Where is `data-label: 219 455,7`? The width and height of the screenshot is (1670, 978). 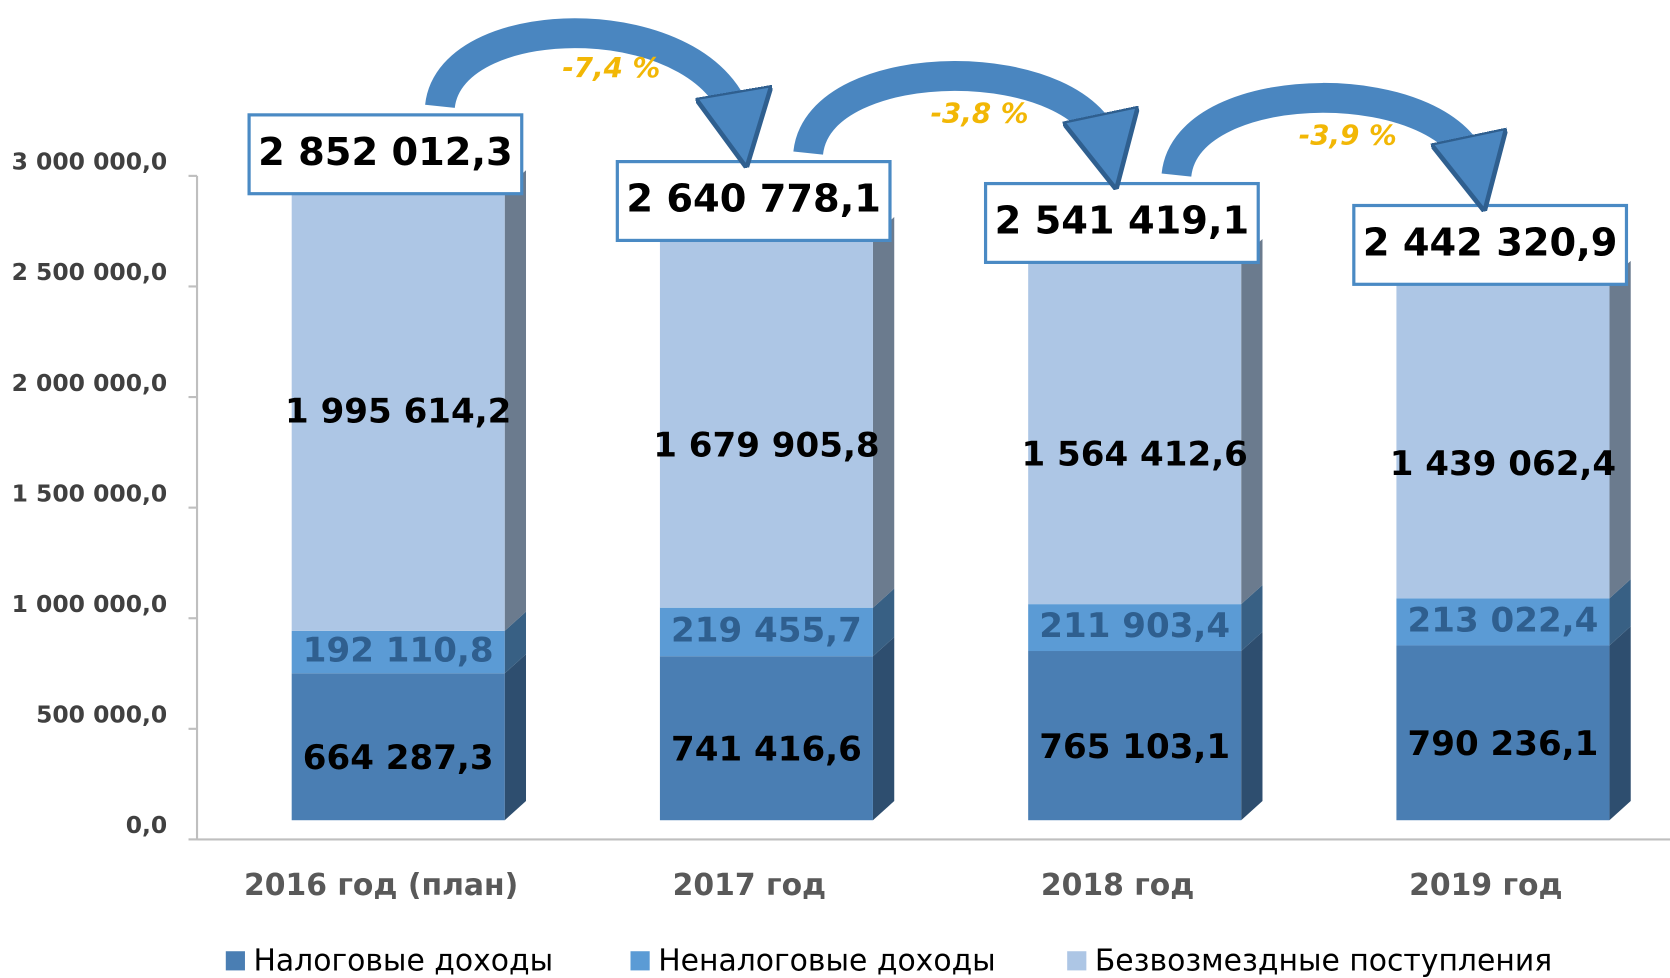
data-label: 219 455,7 is located at coordinates (766, 630).